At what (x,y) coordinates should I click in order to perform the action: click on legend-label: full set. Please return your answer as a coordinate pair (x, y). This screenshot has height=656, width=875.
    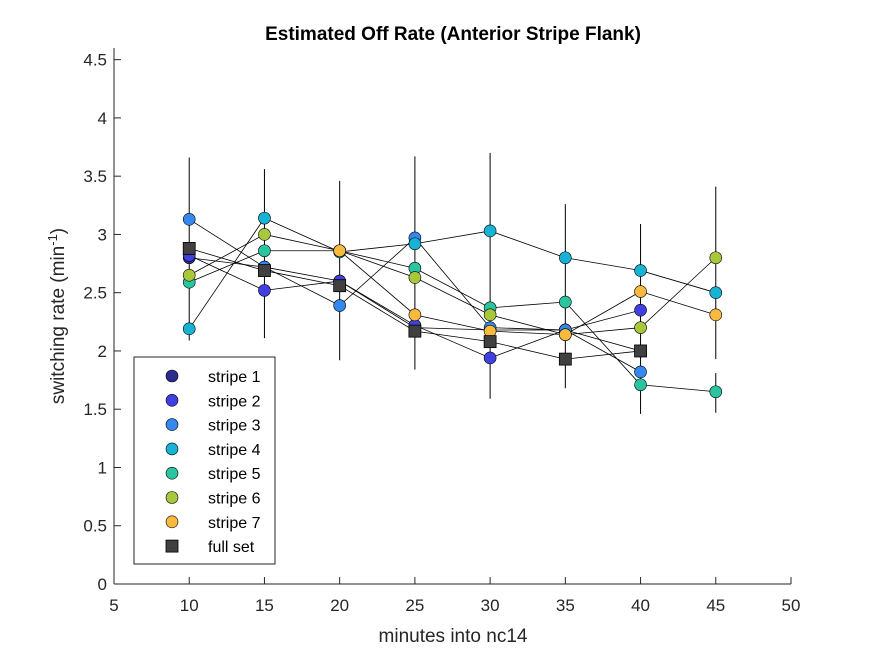
    Looking at the image, I should click on (231, 547).